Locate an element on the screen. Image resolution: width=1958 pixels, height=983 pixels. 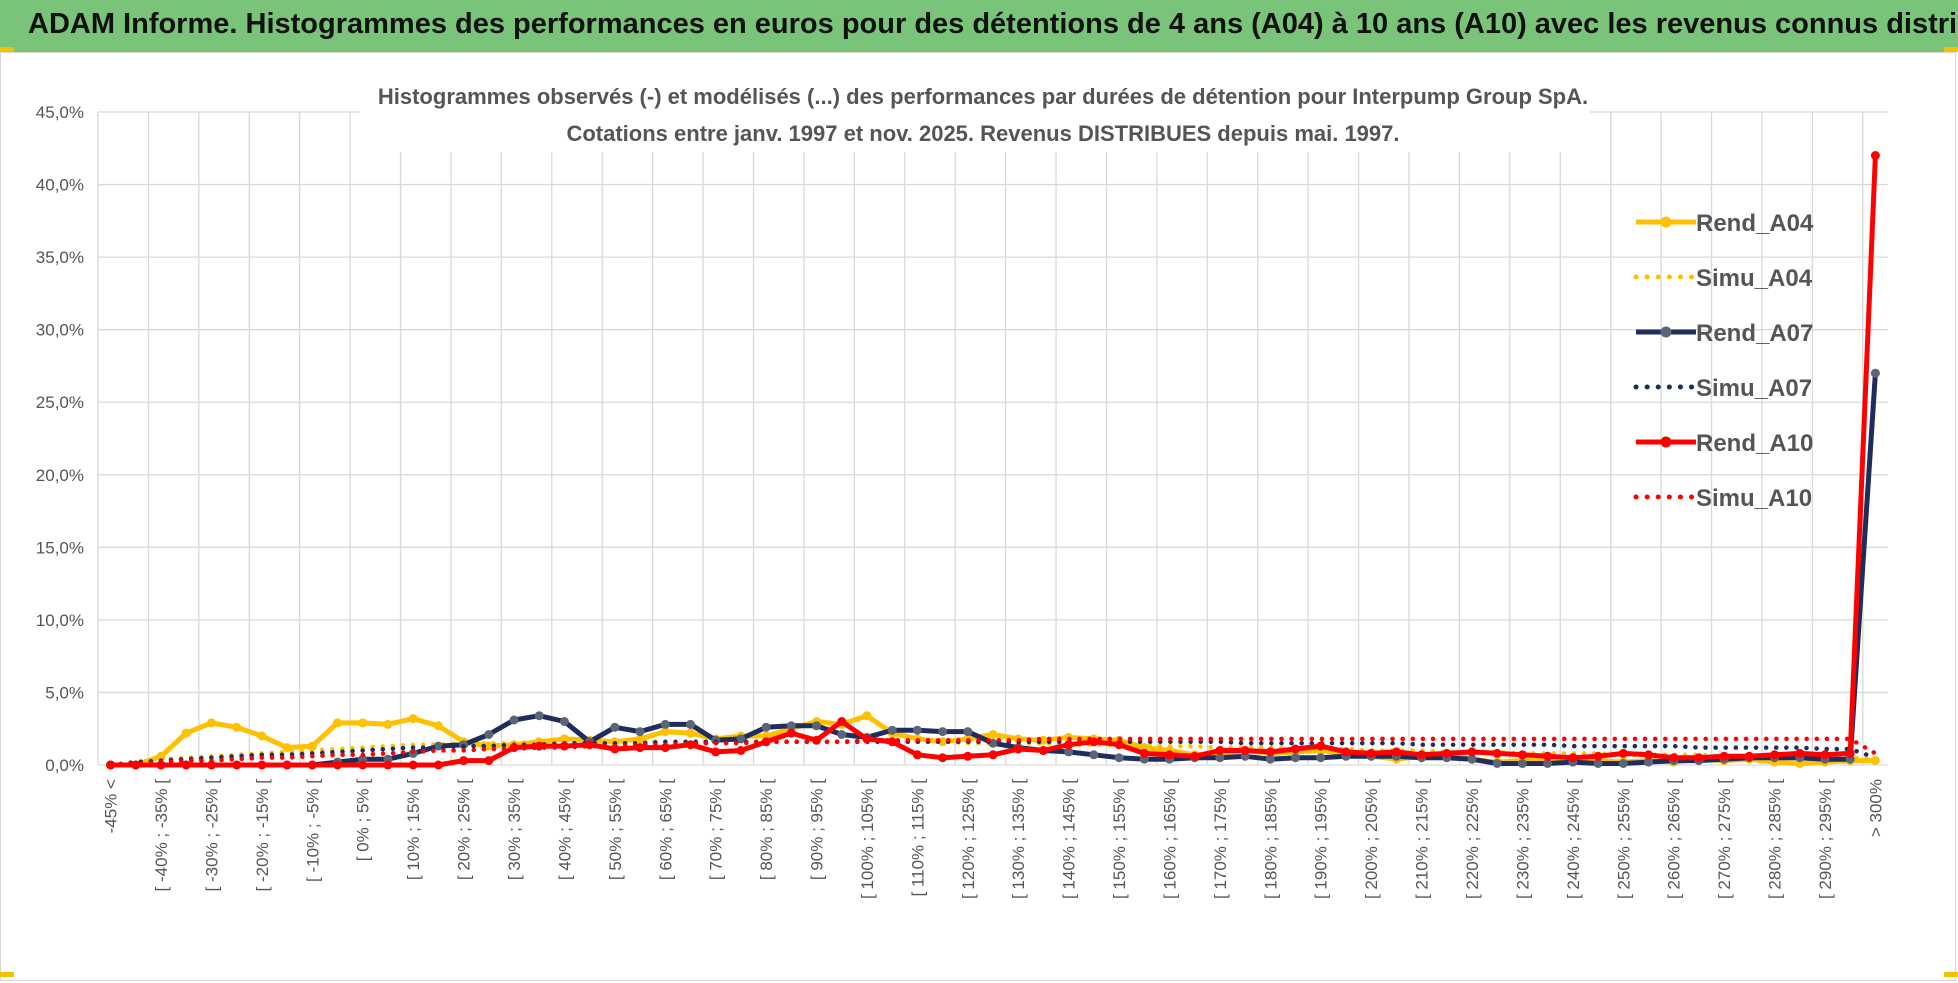
x-tick-label: [ 80% ; 85% [ is located at coordinates (766, 829).